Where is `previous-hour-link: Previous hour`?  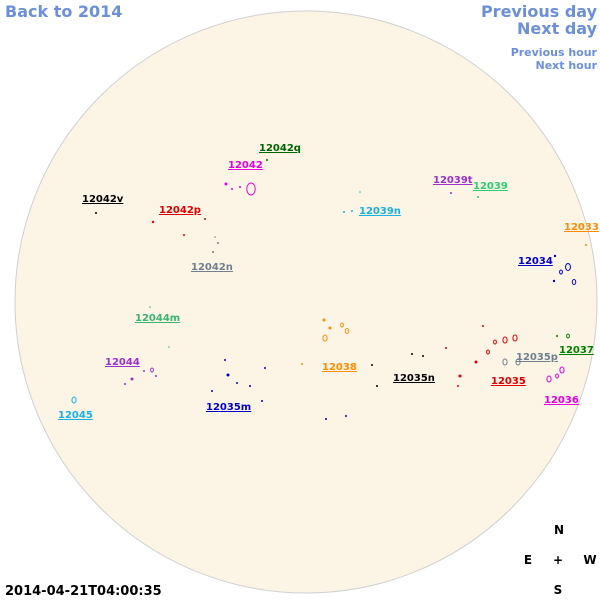
previous-hour-link: Previous hour is located at coordinates (554, 52).